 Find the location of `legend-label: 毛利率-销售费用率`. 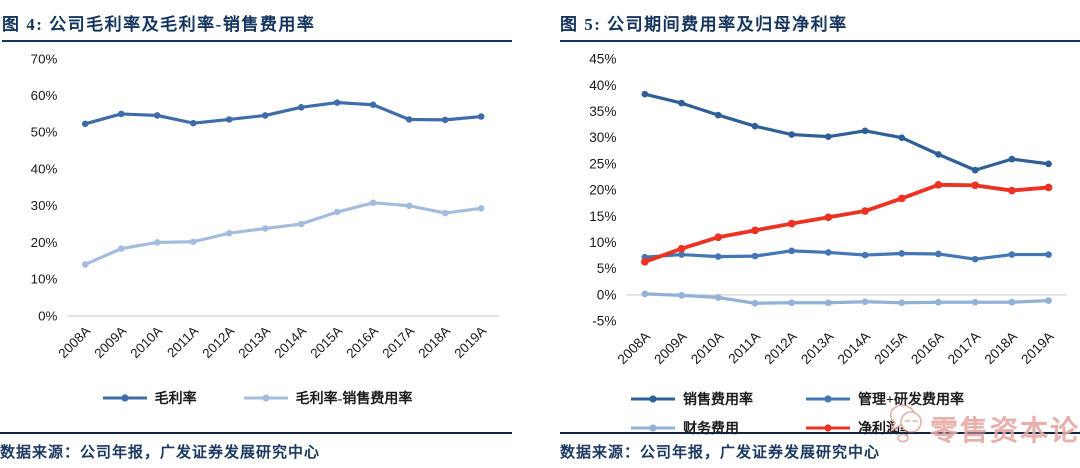

legend-label: 毛利率-销售费用率 is located at coordinates (354, 400).